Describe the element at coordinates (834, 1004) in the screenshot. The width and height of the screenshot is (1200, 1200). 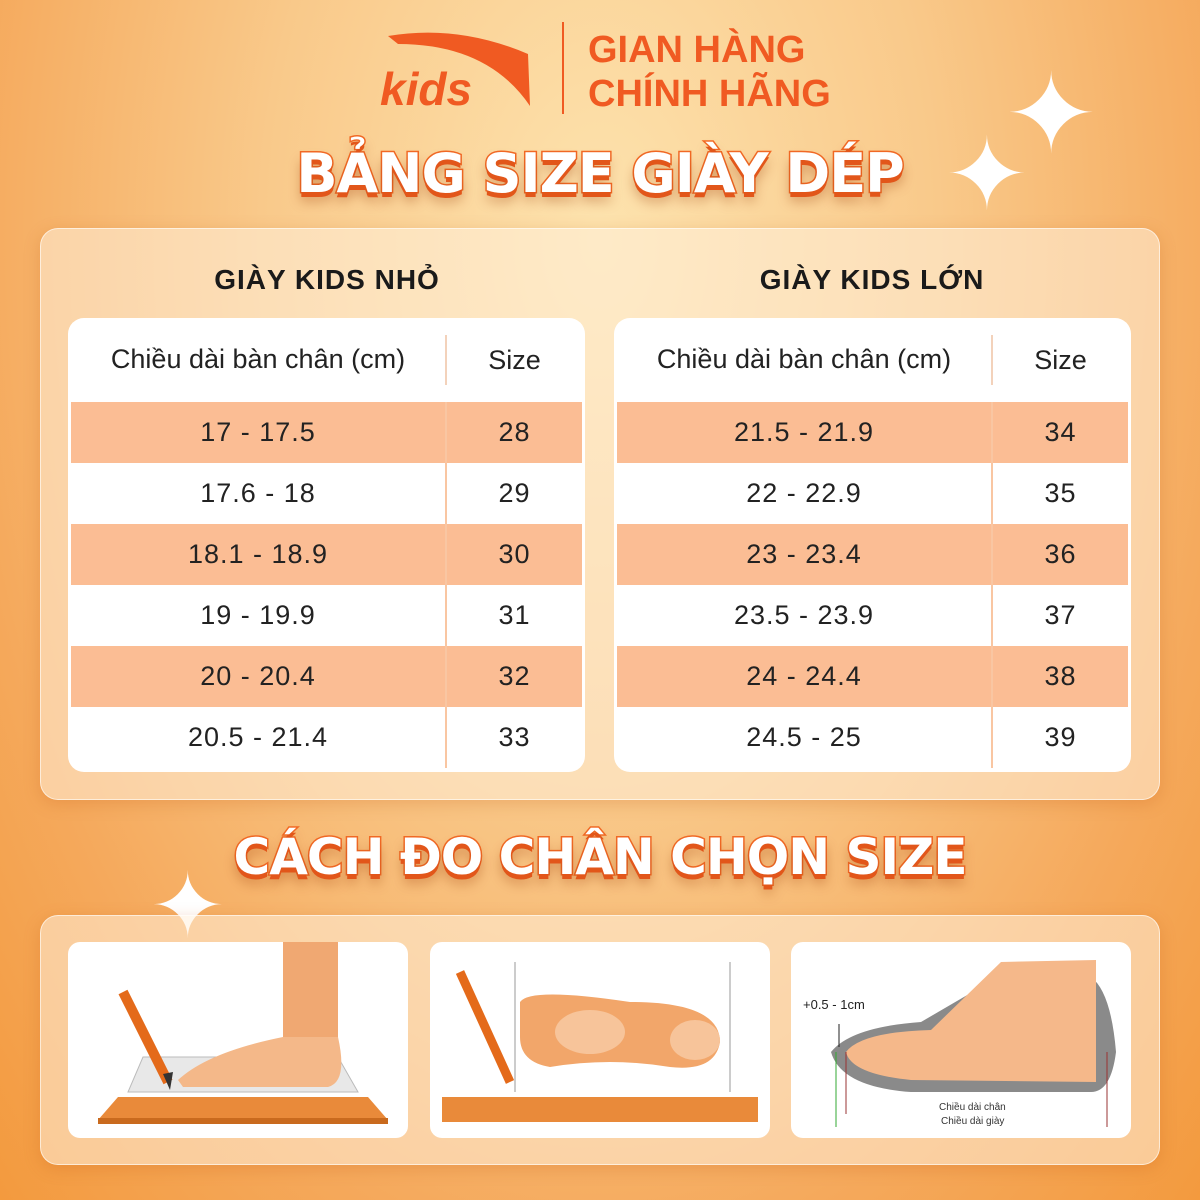
I see `allowance-label: +0.5 - 1cm` at that location.